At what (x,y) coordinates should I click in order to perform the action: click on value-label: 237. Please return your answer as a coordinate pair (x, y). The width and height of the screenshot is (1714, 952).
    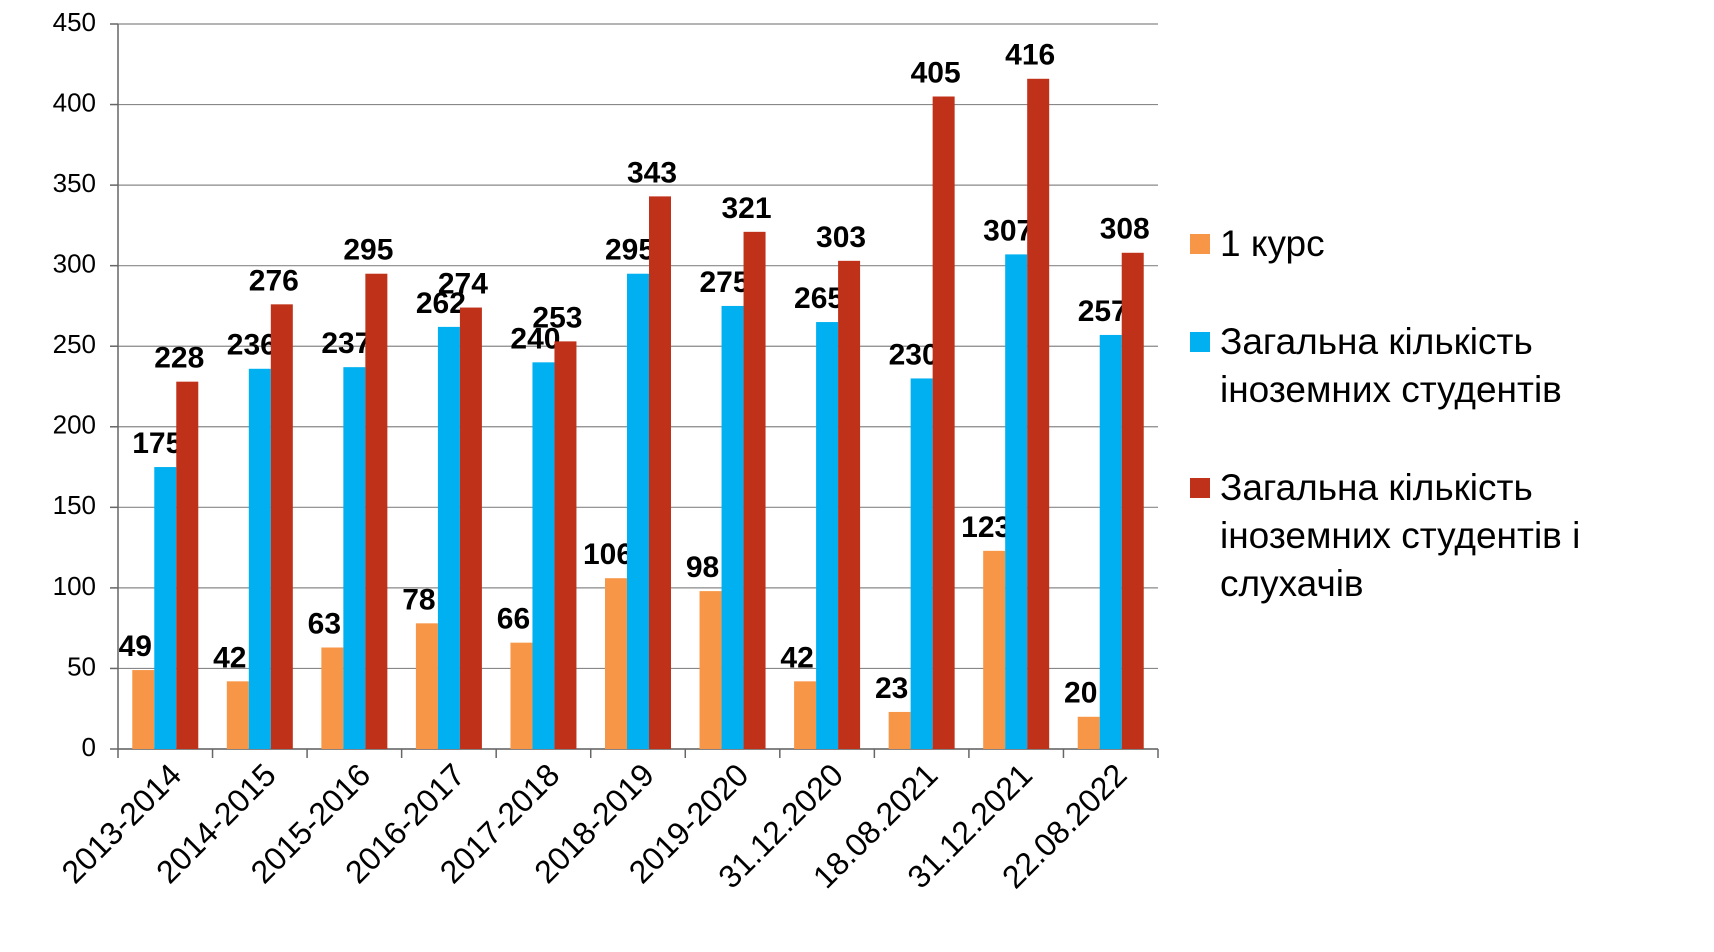
    Looking at the image, I should click on (346, 343).